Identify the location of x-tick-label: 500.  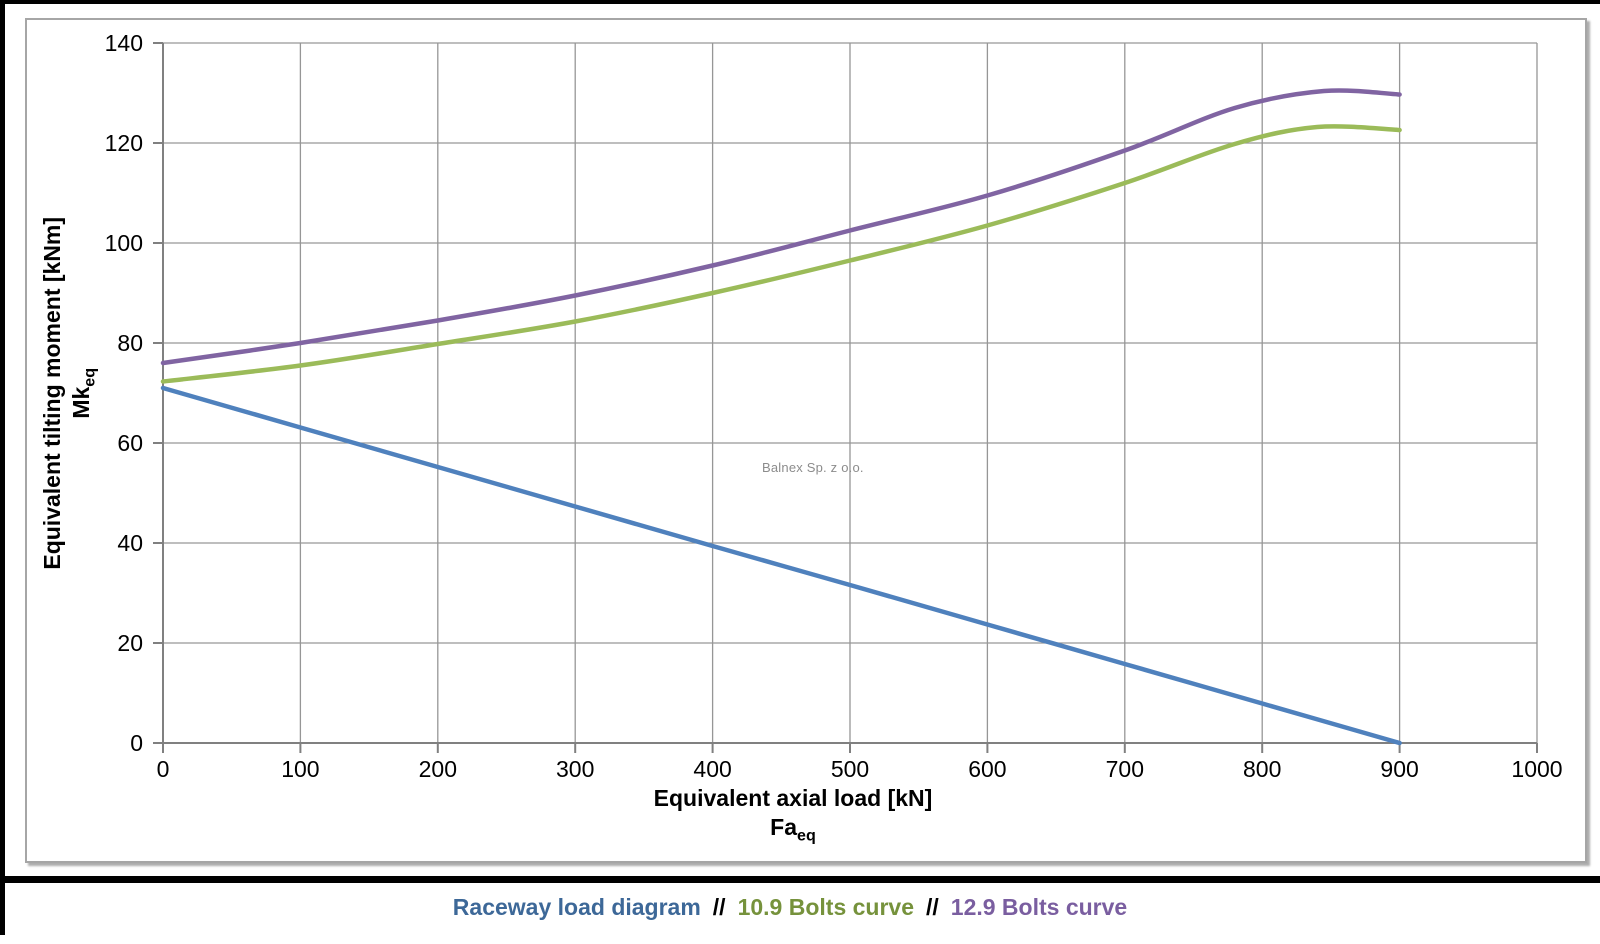
(850, 769).